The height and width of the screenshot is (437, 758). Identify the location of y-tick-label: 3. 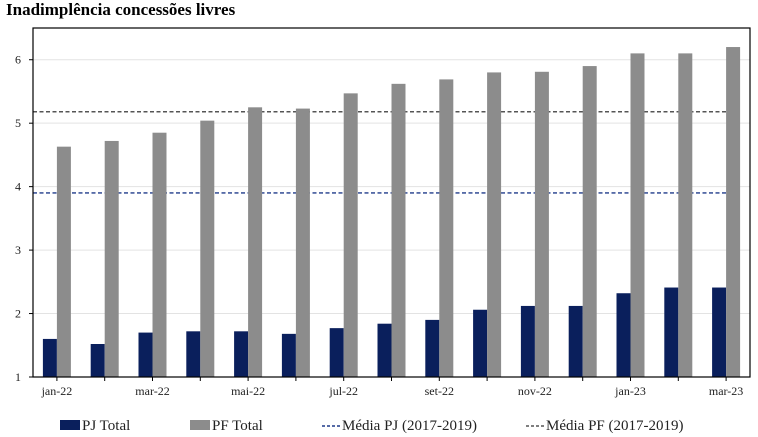
(18, 250).